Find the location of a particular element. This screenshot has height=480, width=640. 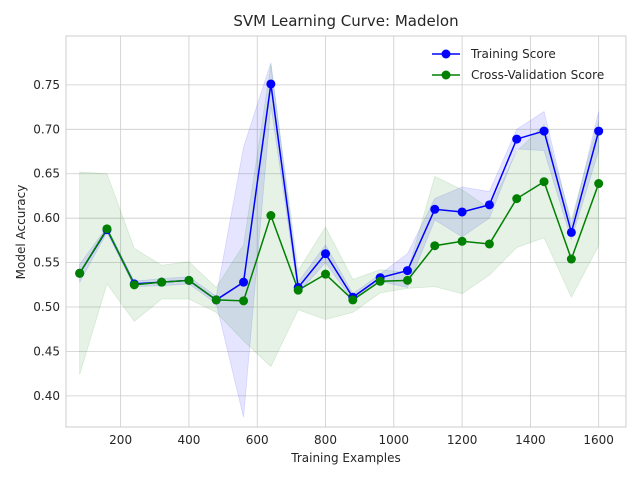

legend-marker-training is located at coordinates (446, 54).